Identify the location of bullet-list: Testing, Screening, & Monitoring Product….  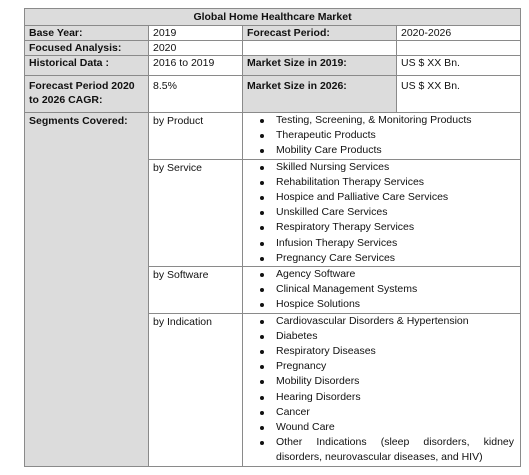
(382, 135).